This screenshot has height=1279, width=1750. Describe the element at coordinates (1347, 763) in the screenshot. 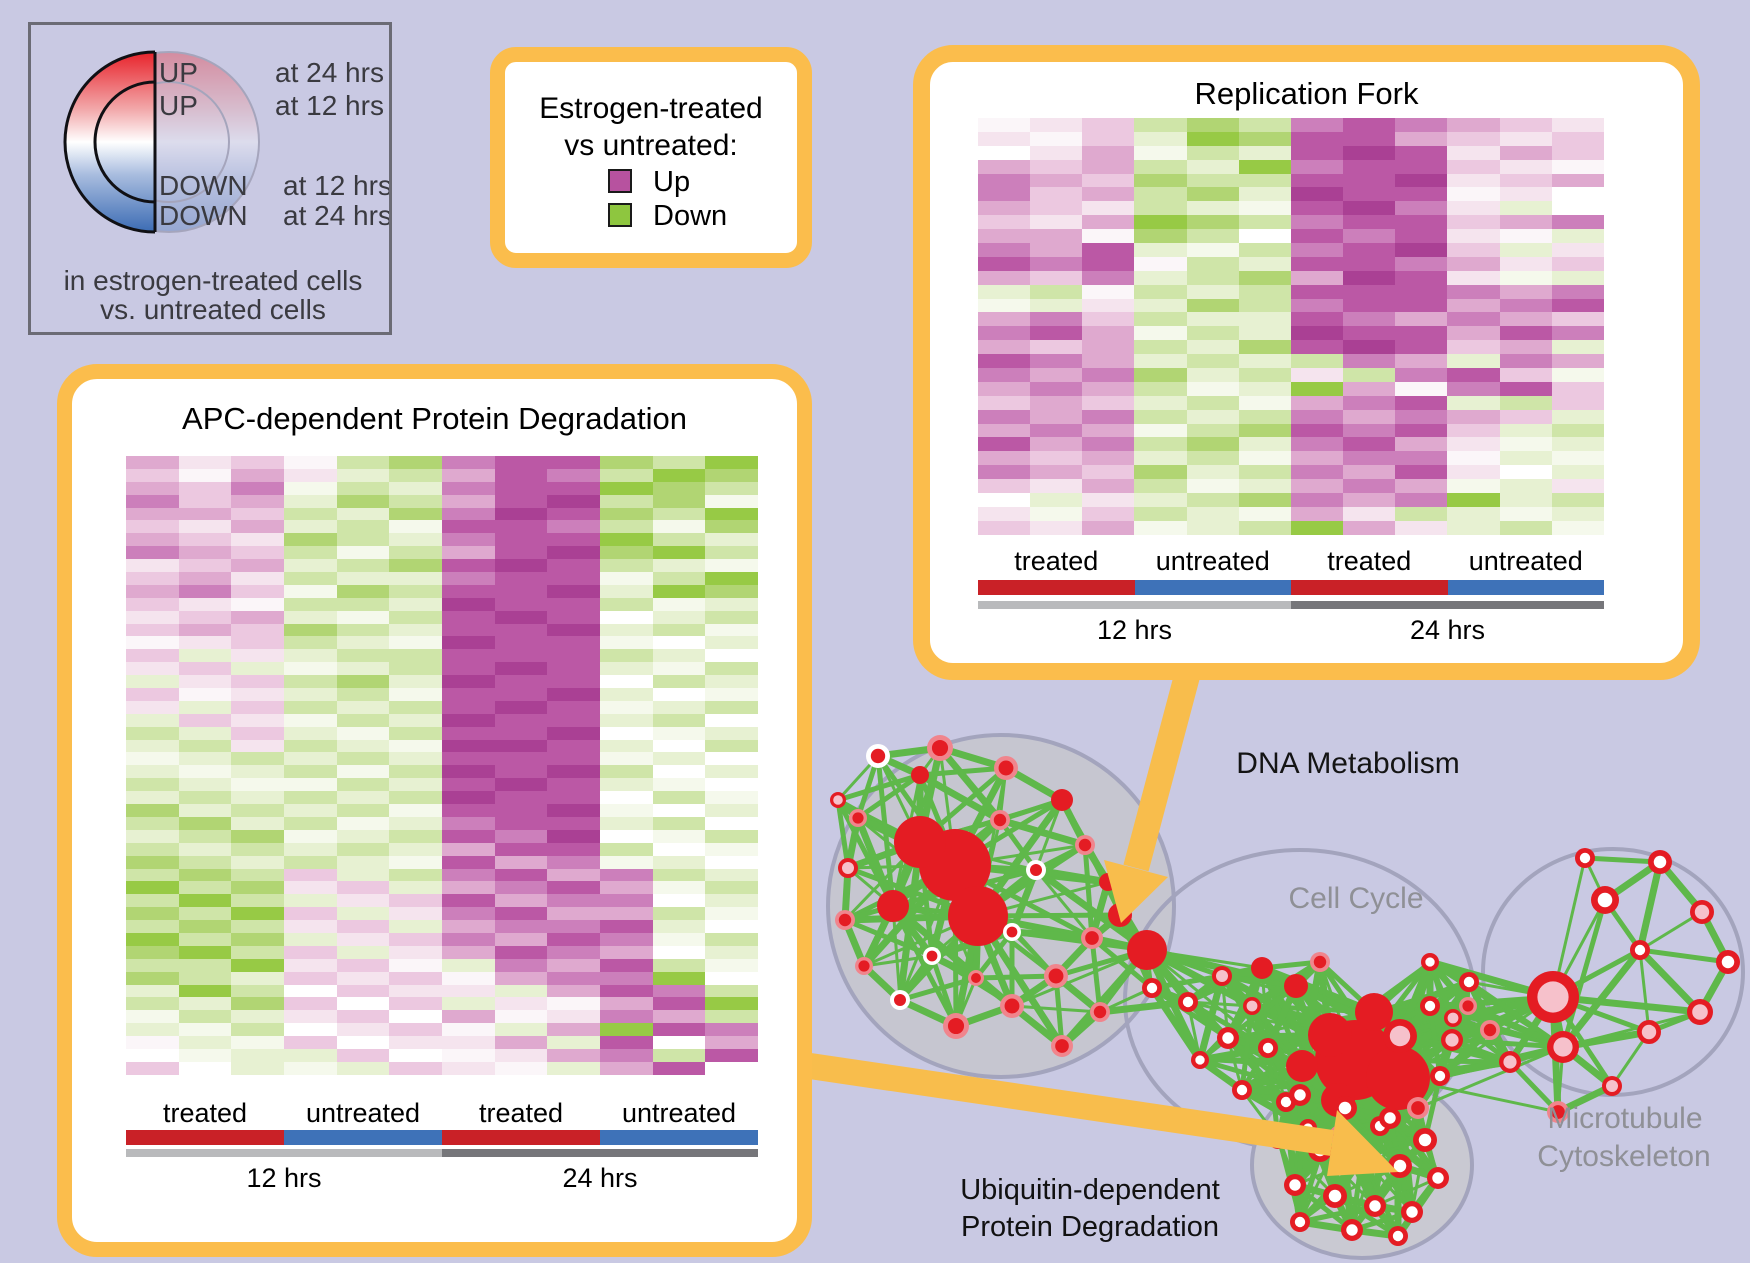

I see `label-dna-metabolism: DNA Metabolism` at that location.